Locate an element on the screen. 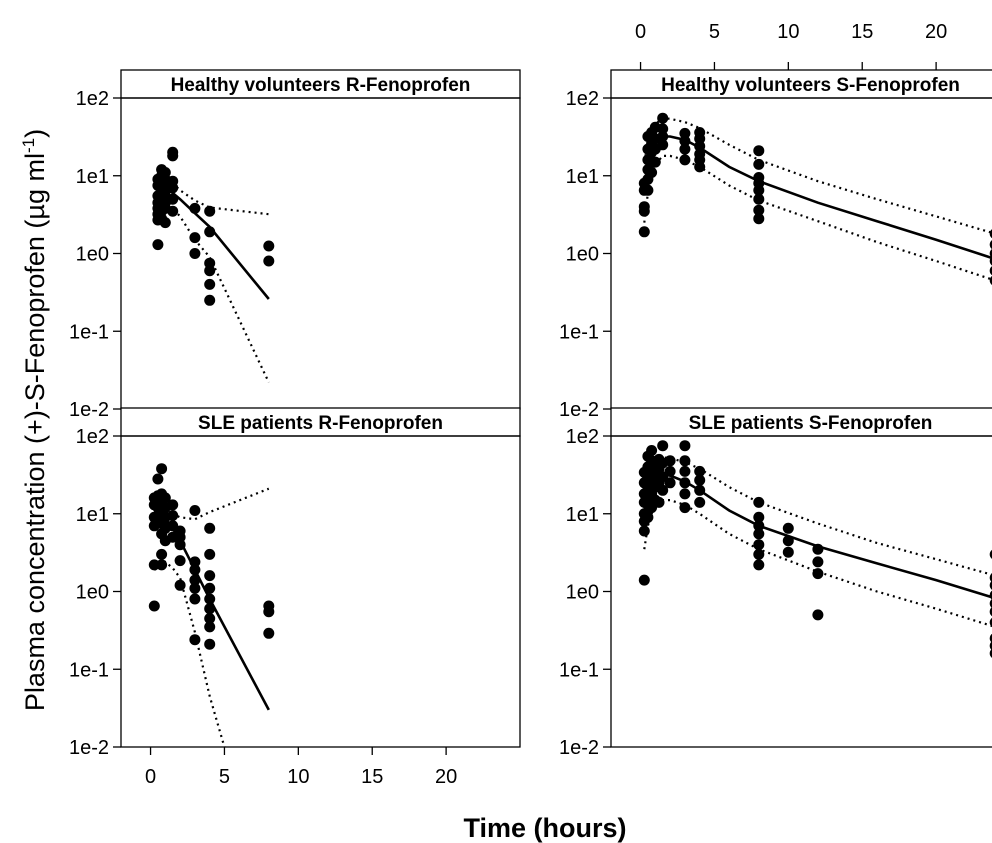 The image size is (992, 843). x-tick-label: 5 is located at coordinates (224, 777).